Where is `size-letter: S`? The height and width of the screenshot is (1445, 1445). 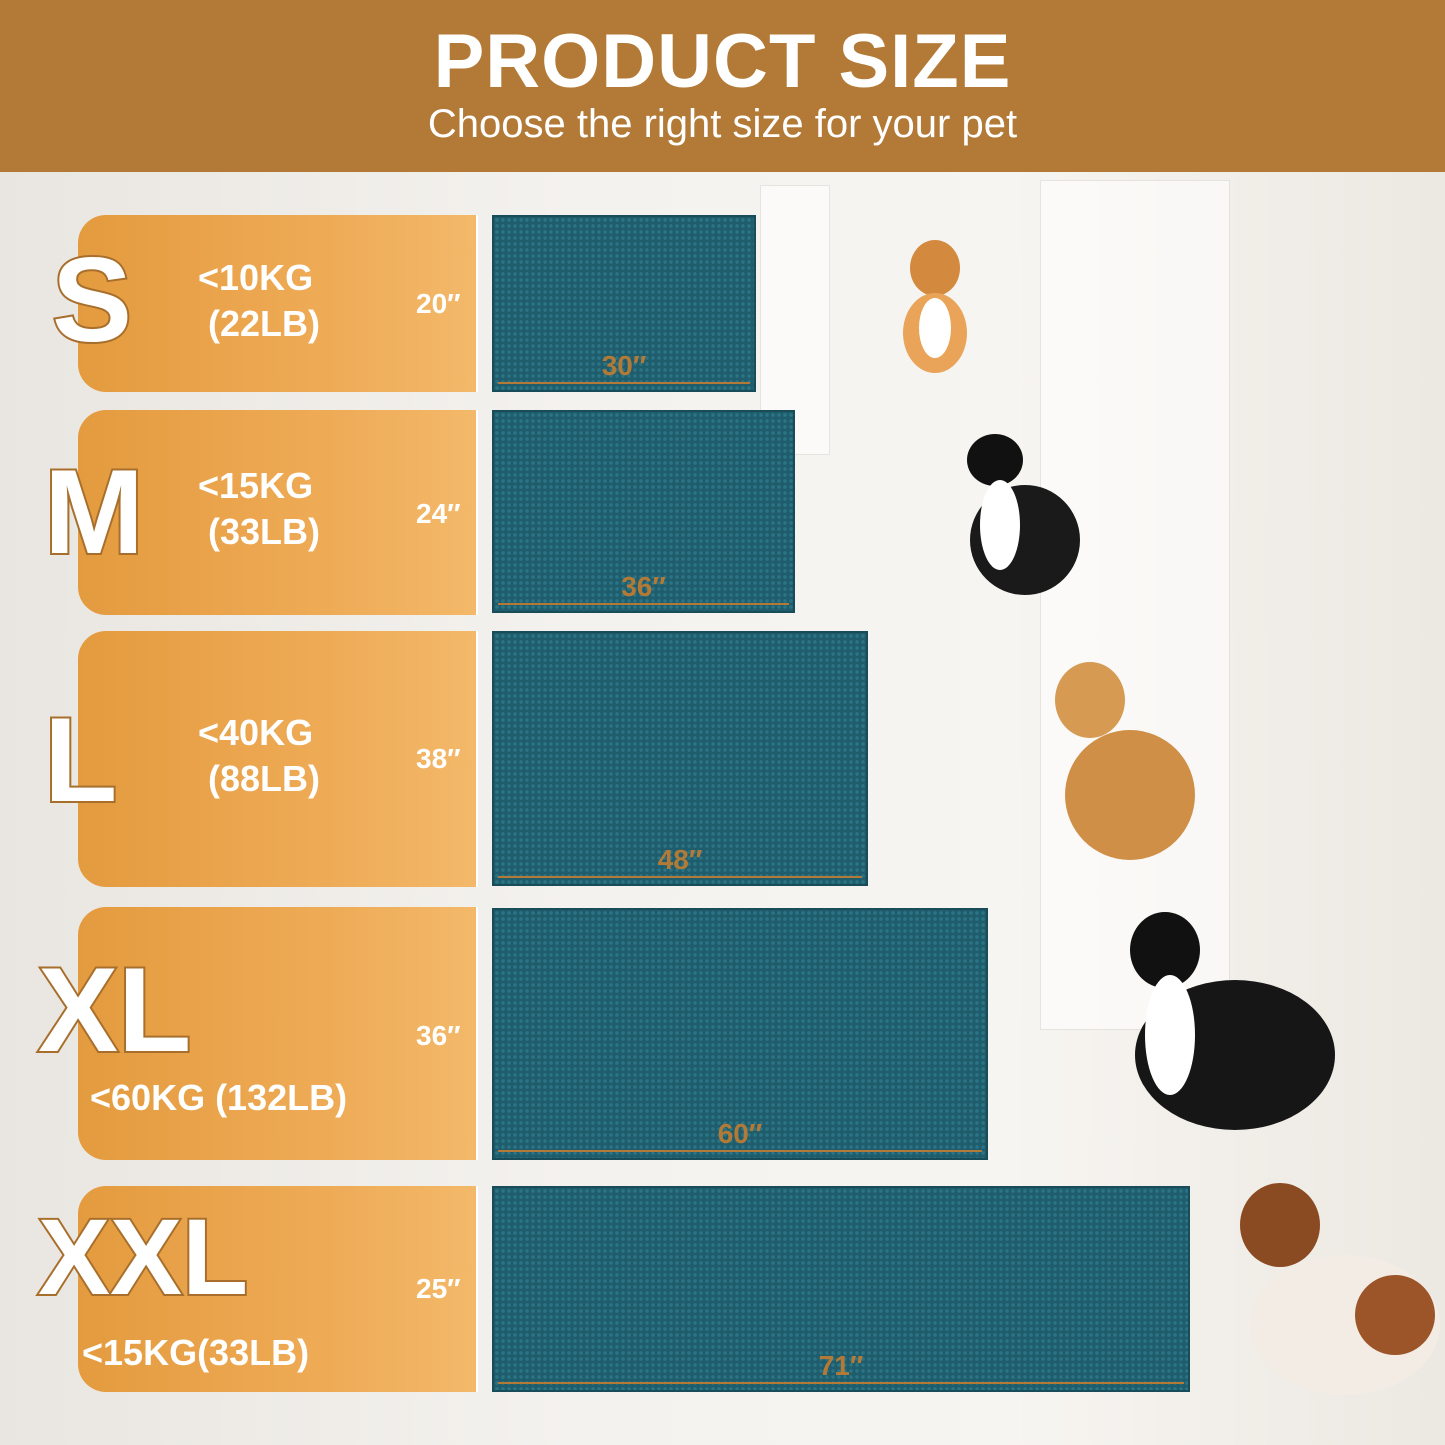
size-letter: S is located at coordinates (92, 300).